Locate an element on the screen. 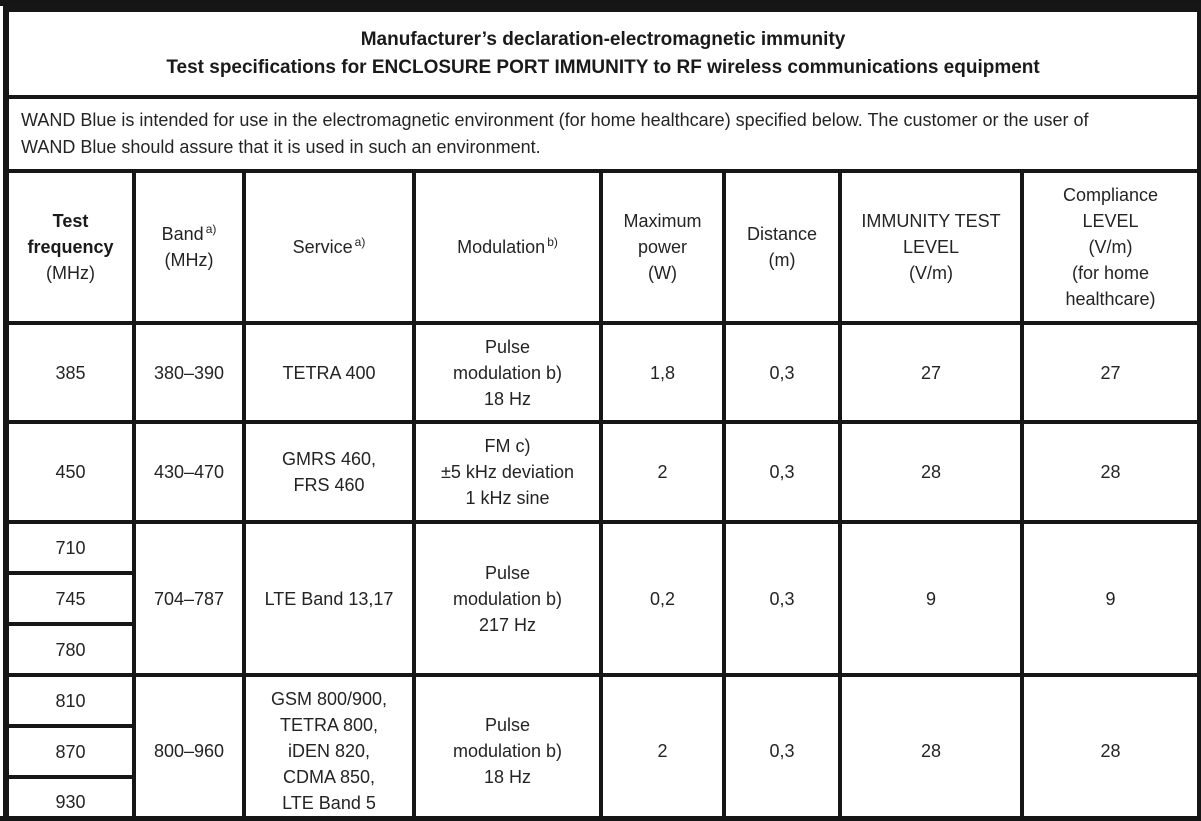 The width and height of the screenshot is (1201, 821). table-continuation-border-top is located at coordinates (600, 3).